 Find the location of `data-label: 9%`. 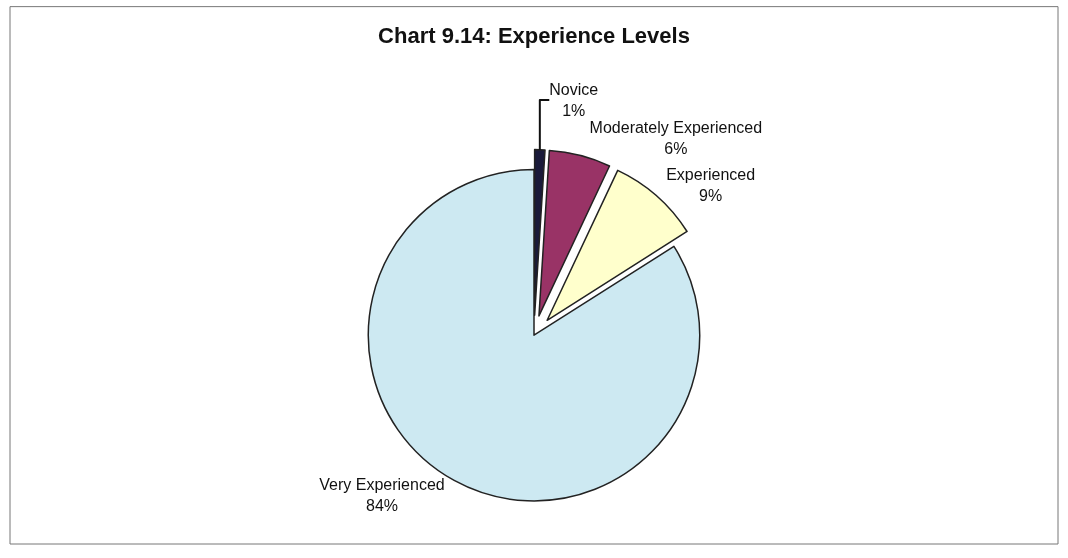

data-label: 9% is located at coordinates (711, 196).